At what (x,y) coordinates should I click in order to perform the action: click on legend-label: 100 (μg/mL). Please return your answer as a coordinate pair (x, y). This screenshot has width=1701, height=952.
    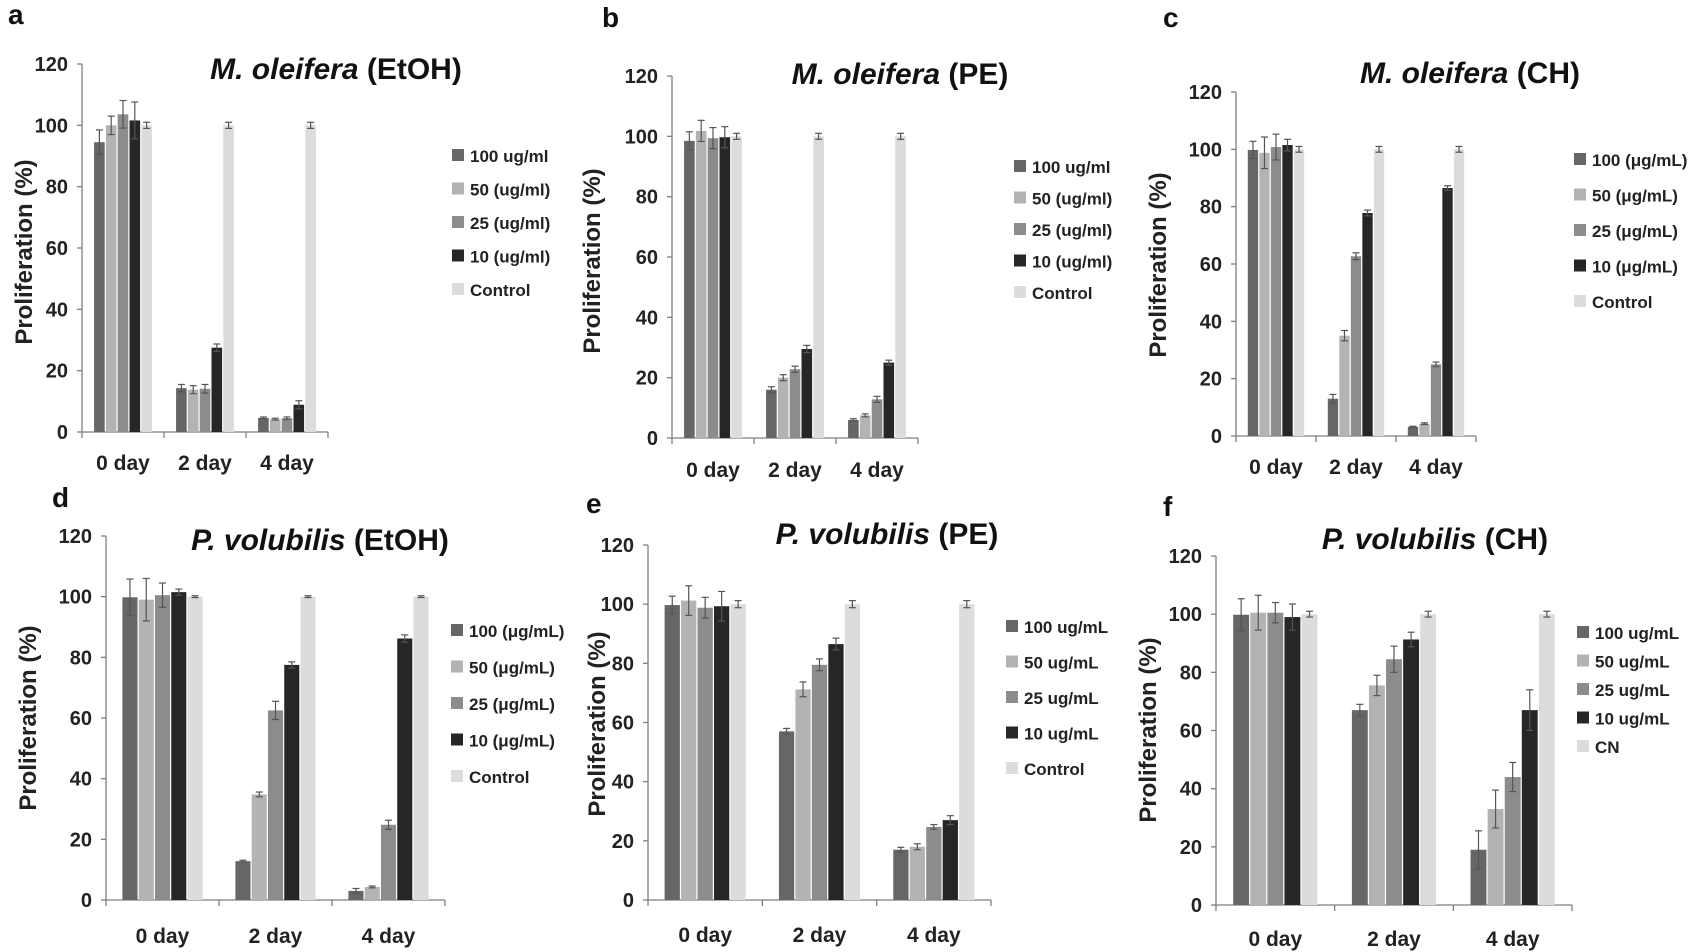
    Looking at the image, I should click on (1639, 160).